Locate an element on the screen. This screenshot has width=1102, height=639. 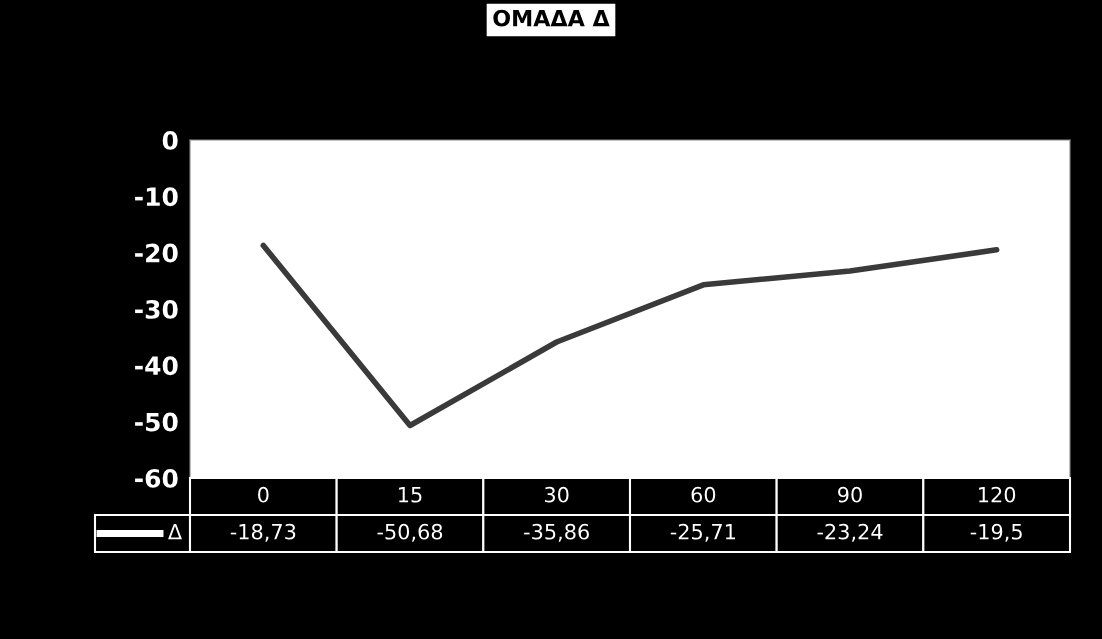
x-tick-label: 15 is located at coordinates (410, 495).